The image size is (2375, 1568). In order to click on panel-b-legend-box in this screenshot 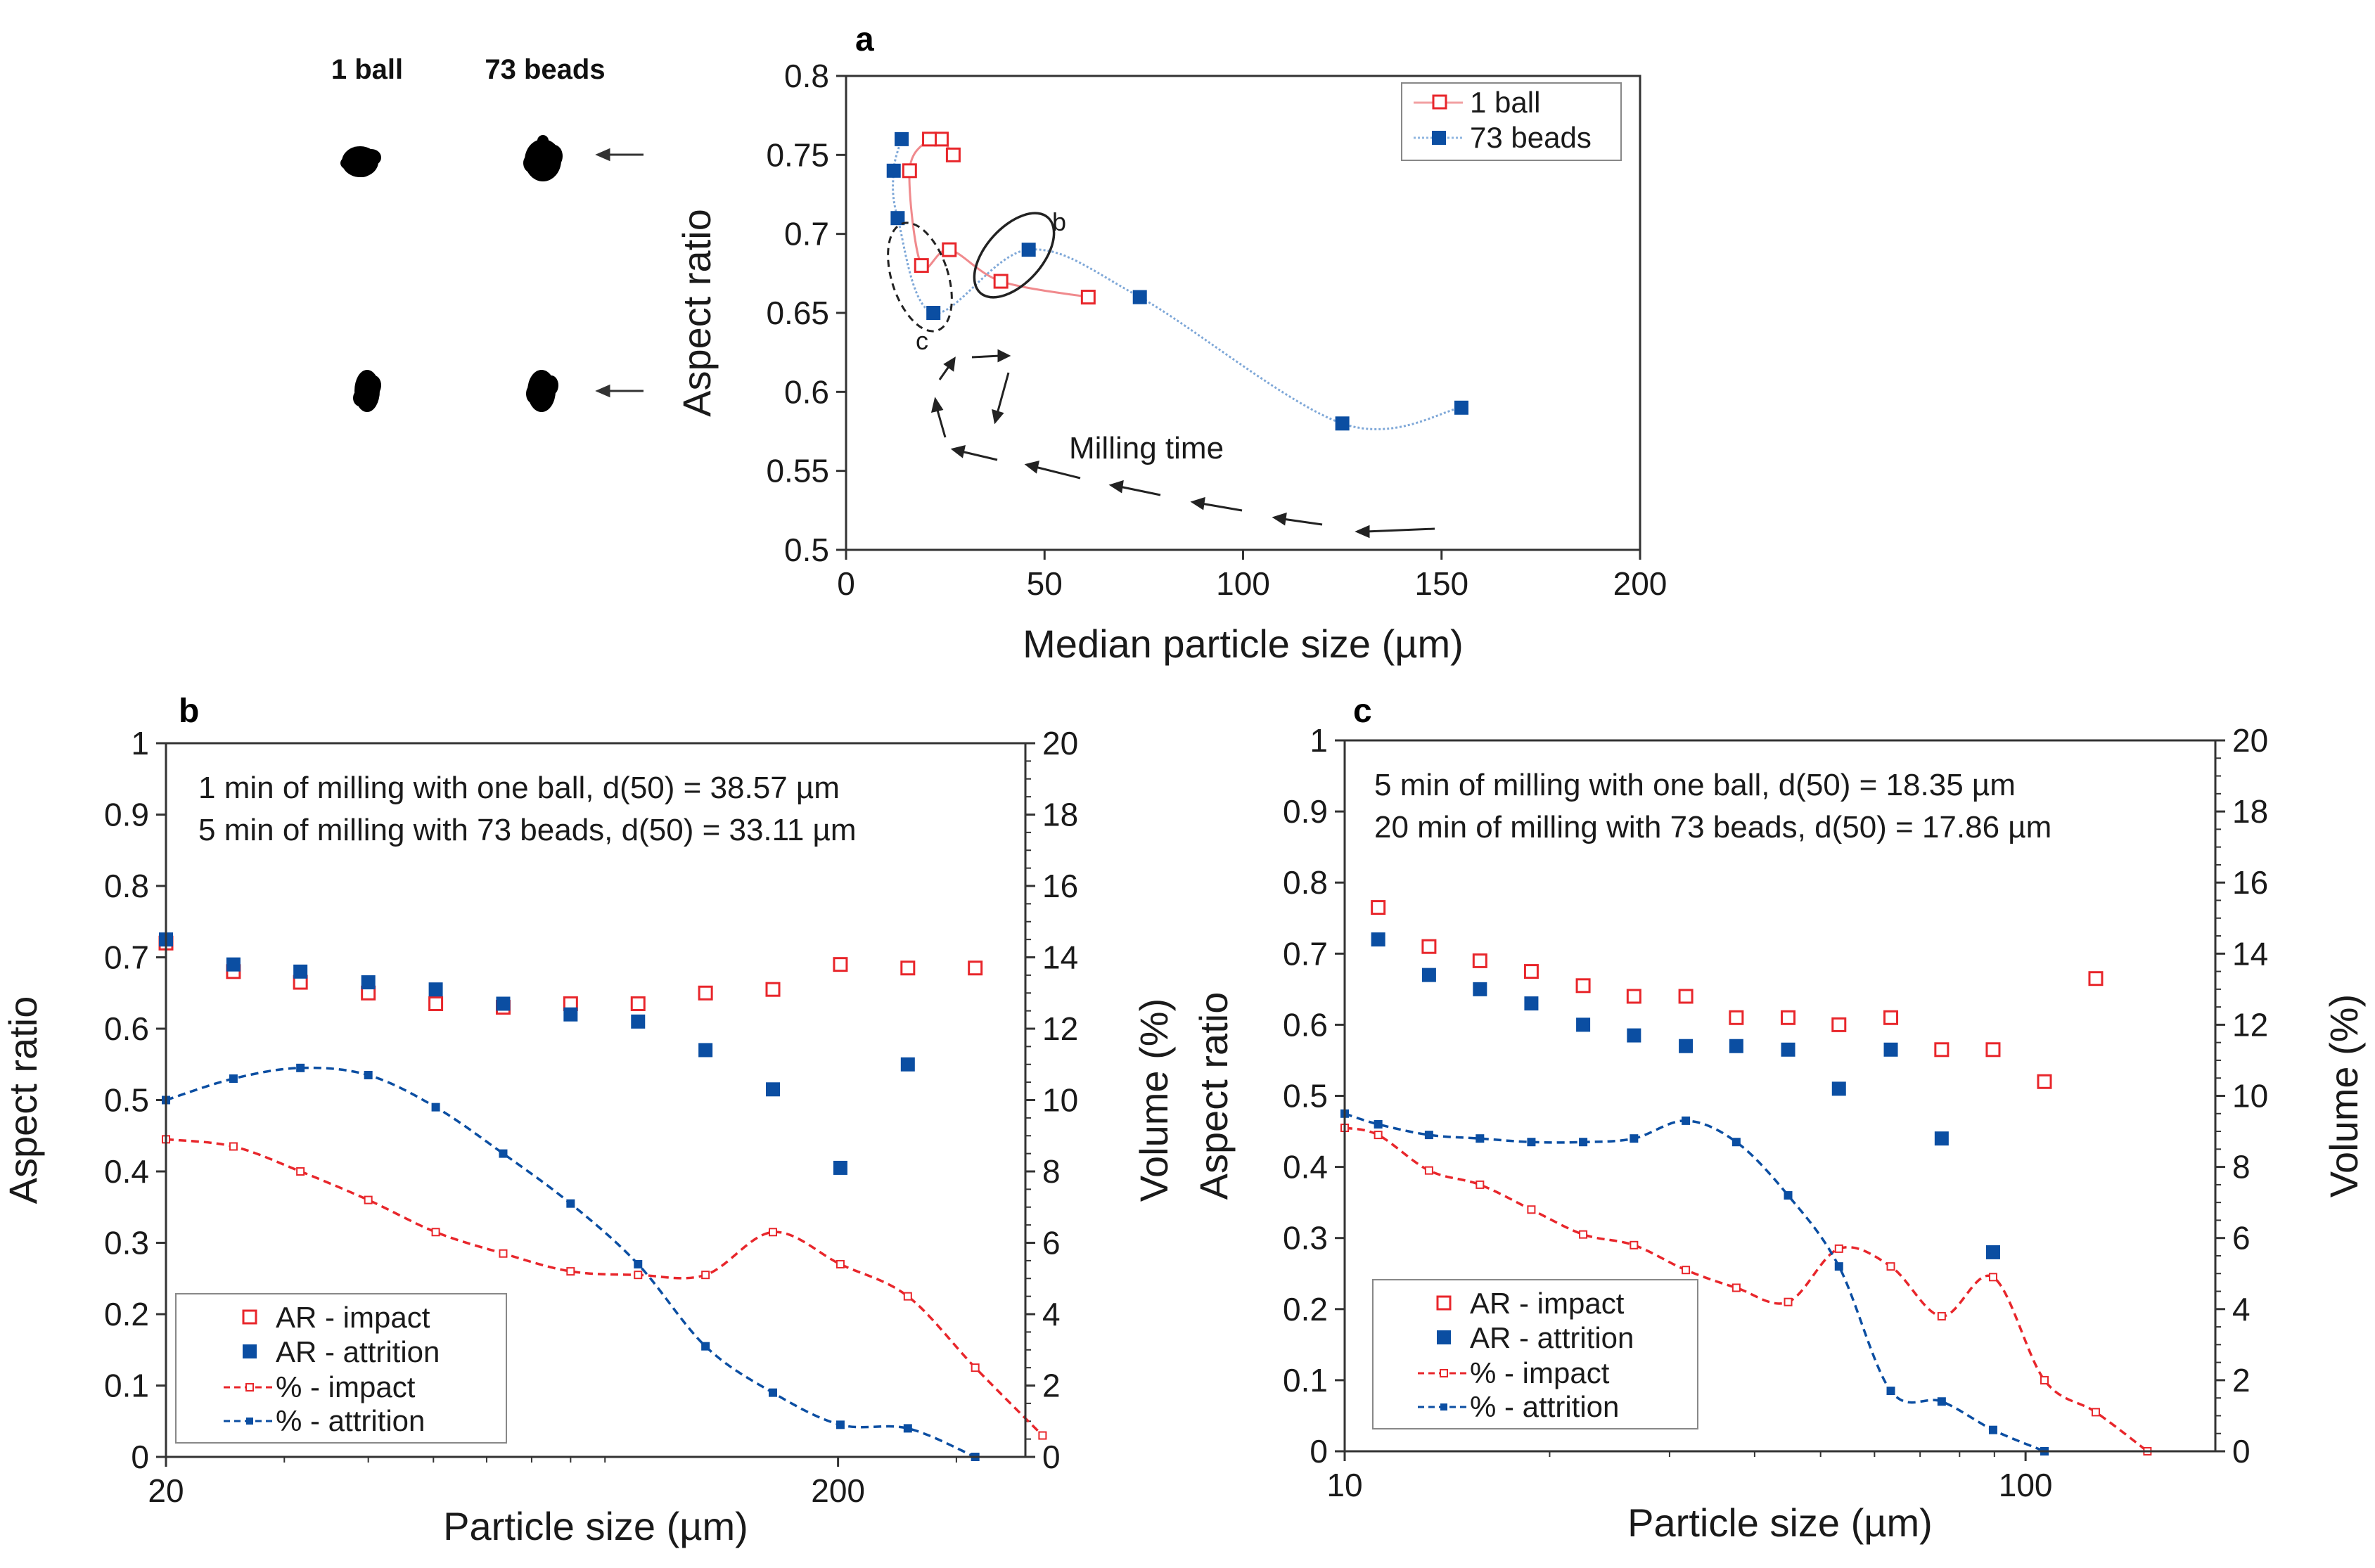, I will do `click(341, 1368)`.